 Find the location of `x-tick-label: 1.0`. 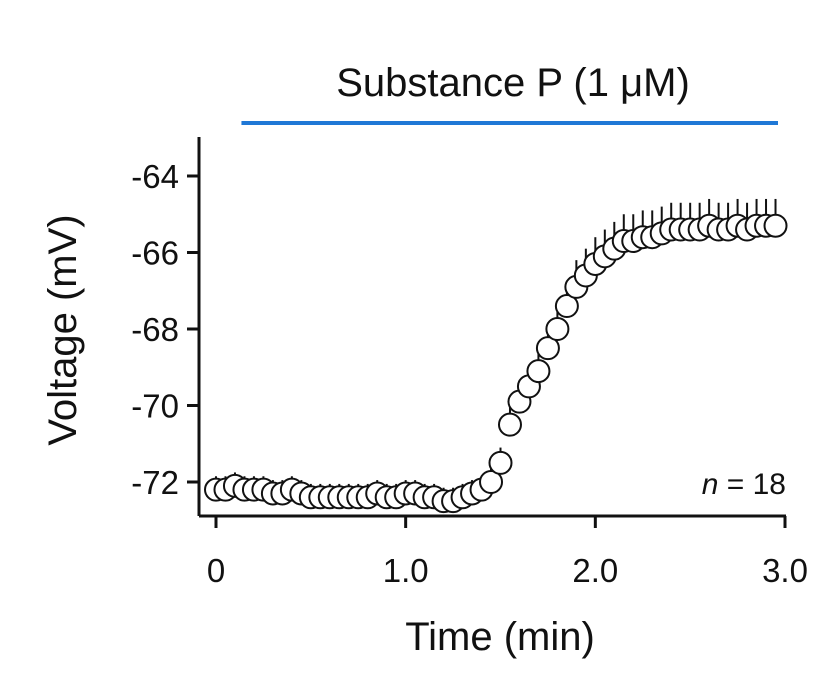

x-tick-label: 1.0 is located at coordinates (406, 570).